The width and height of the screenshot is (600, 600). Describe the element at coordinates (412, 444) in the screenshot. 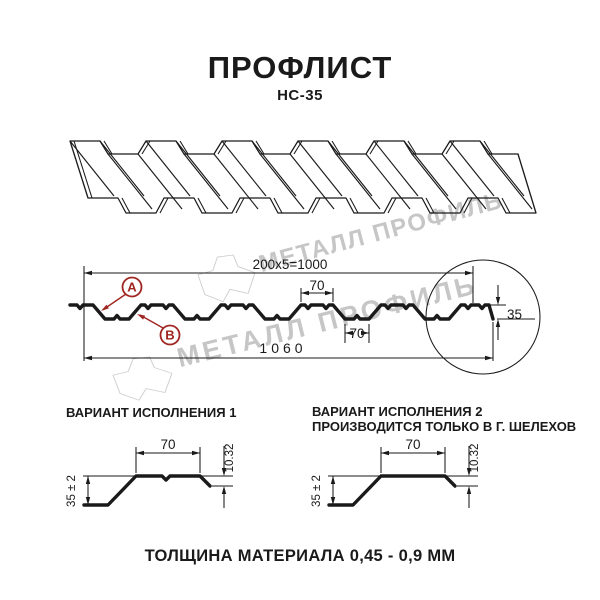

I see `v2-dim-width-label: 70` at that location.